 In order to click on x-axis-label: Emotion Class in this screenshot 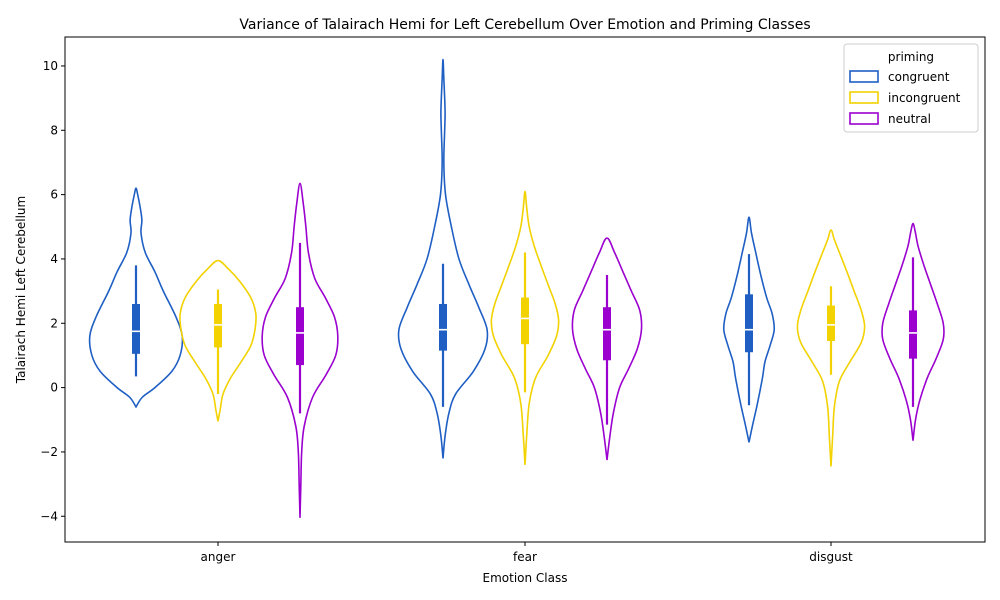, I will do `click(525, 578)`.